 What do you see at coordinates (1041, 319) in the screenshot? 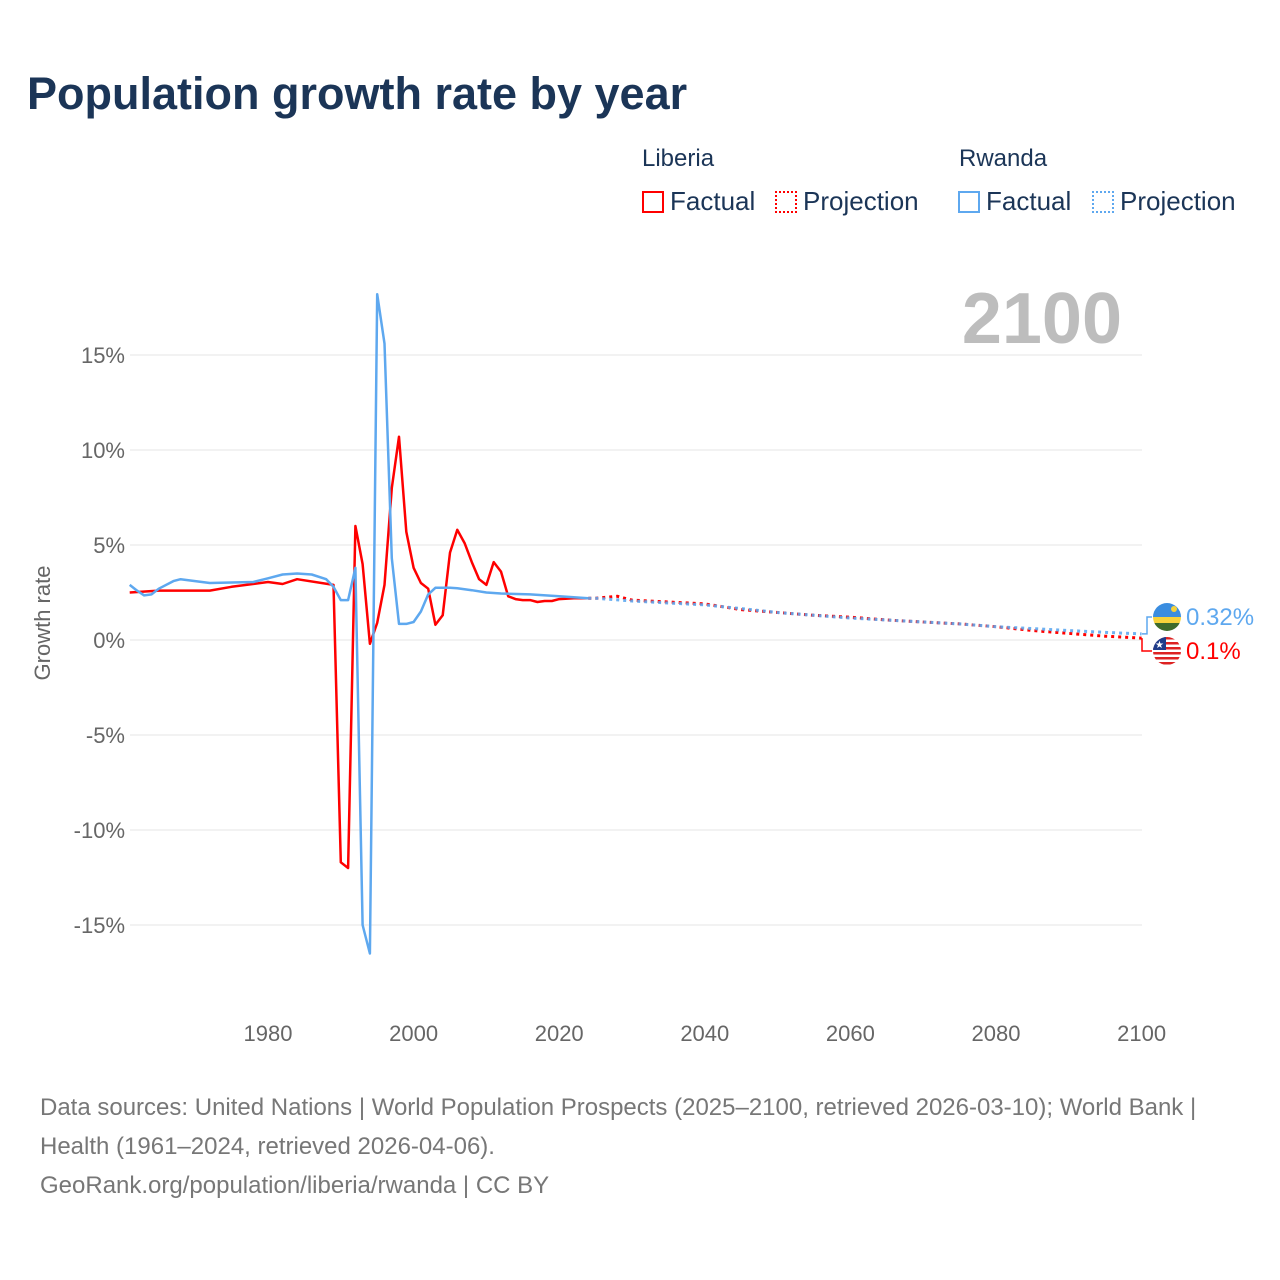
I see `current-year-label: 2100` at bounding box center [1041, 319].